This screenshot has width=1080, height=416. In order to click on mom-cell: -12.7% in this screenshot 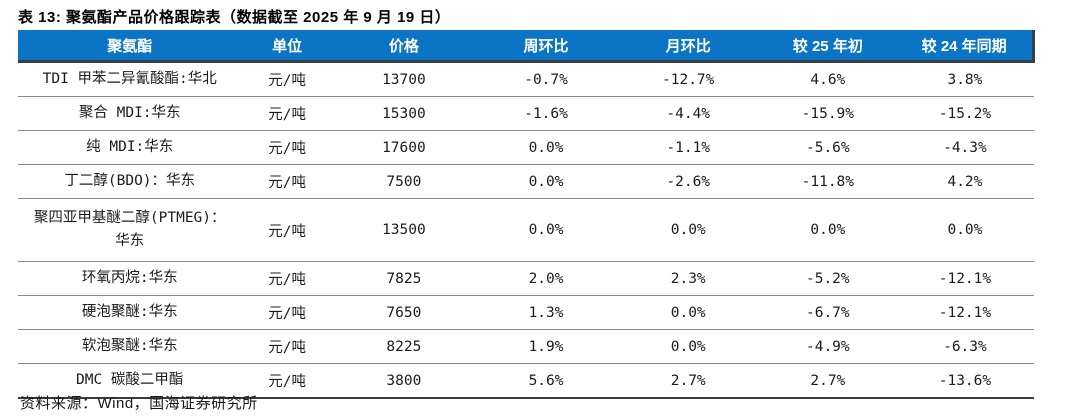, I will do `click(688, 79)`.